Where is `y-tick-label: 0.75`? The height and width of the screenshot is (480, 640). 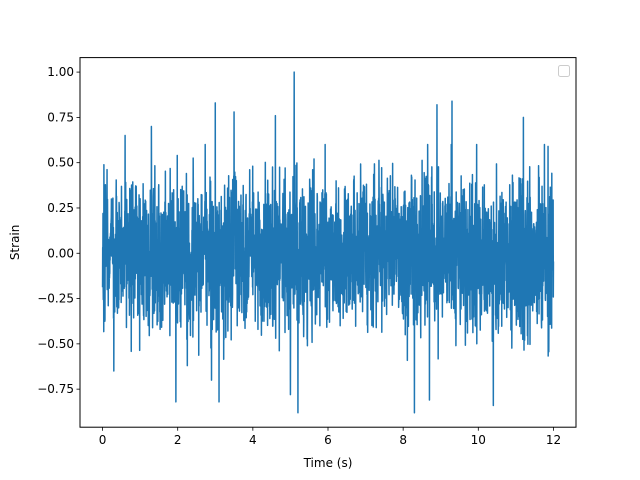 y-tick-label: 0.75 is located at coordinates (60, 117).